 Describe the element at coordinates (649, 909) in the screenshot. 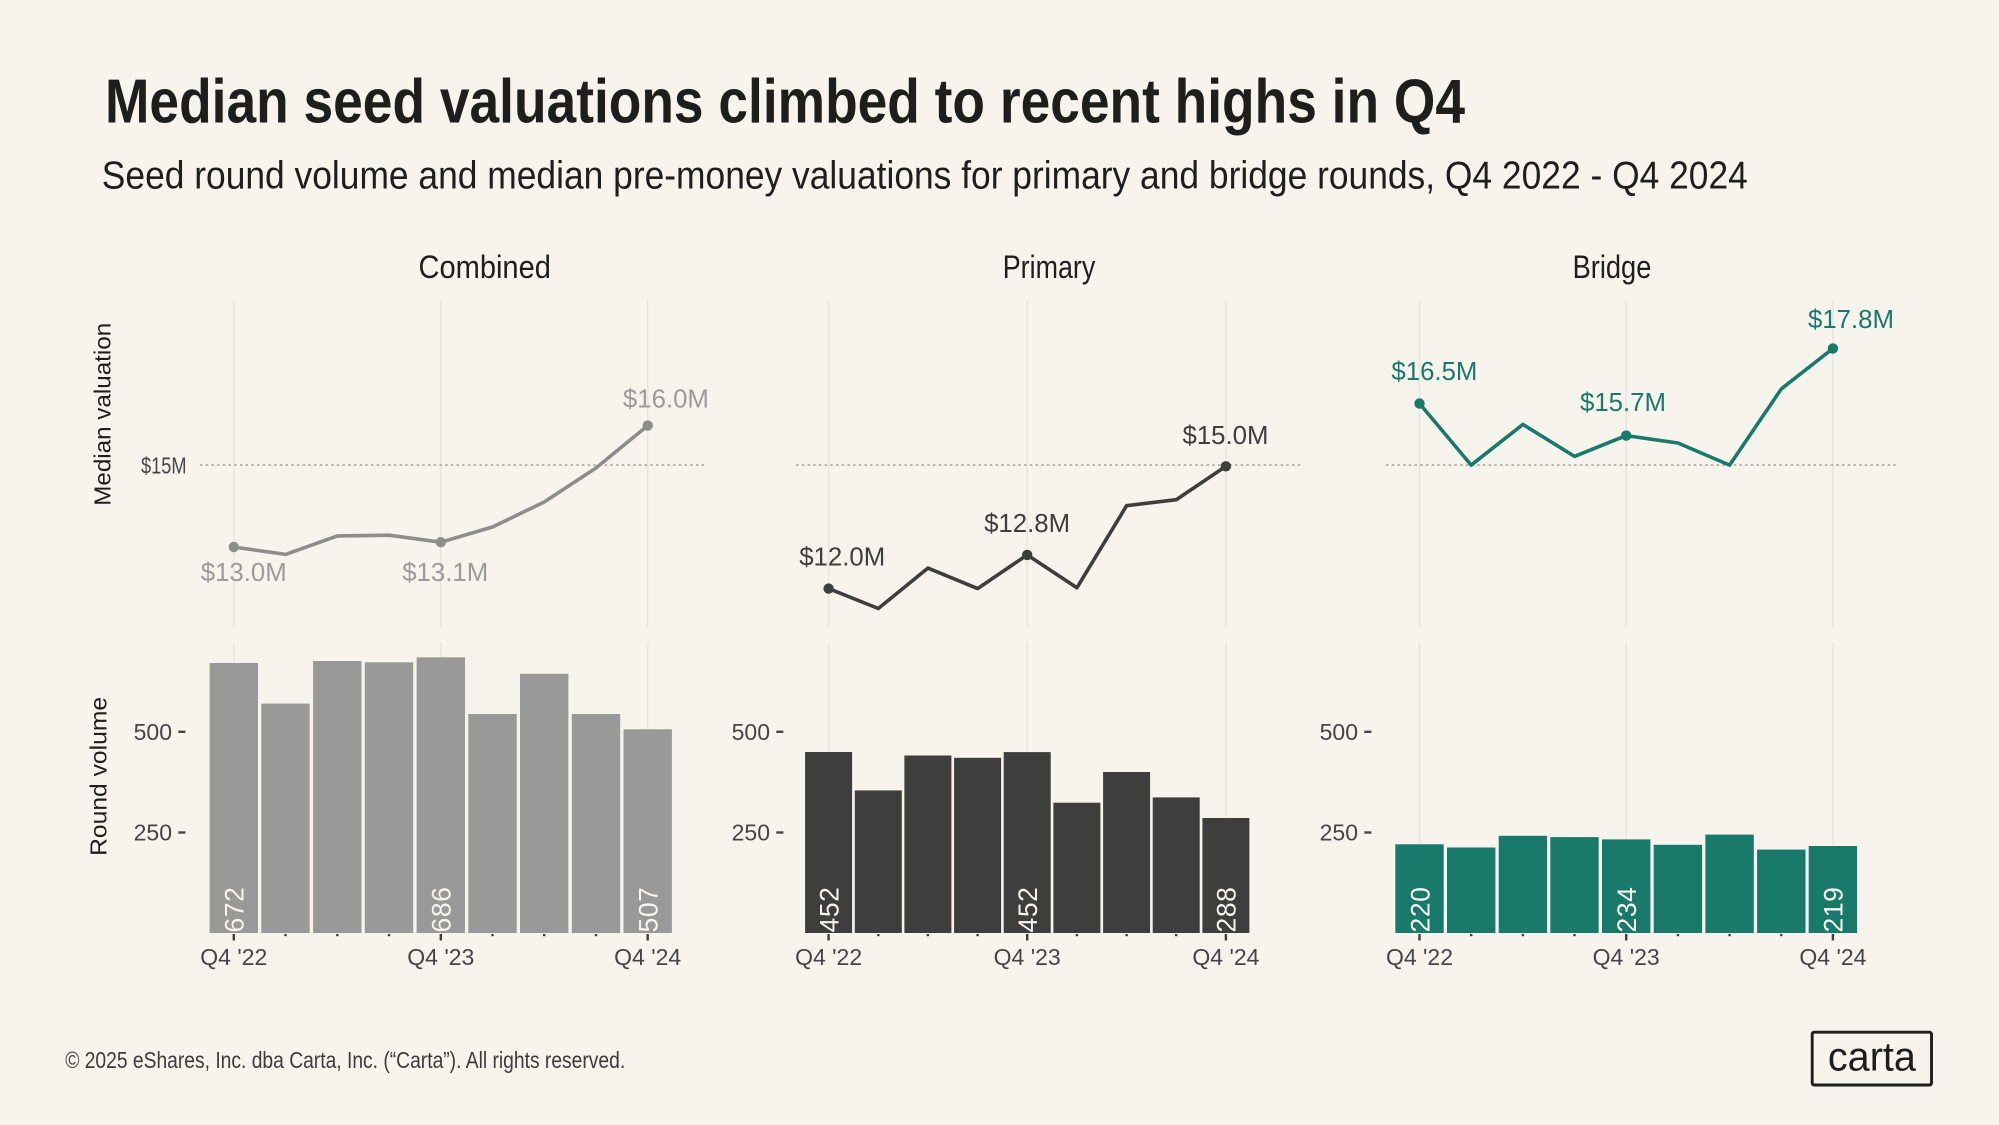

I see `svg-text: 507` at that location.